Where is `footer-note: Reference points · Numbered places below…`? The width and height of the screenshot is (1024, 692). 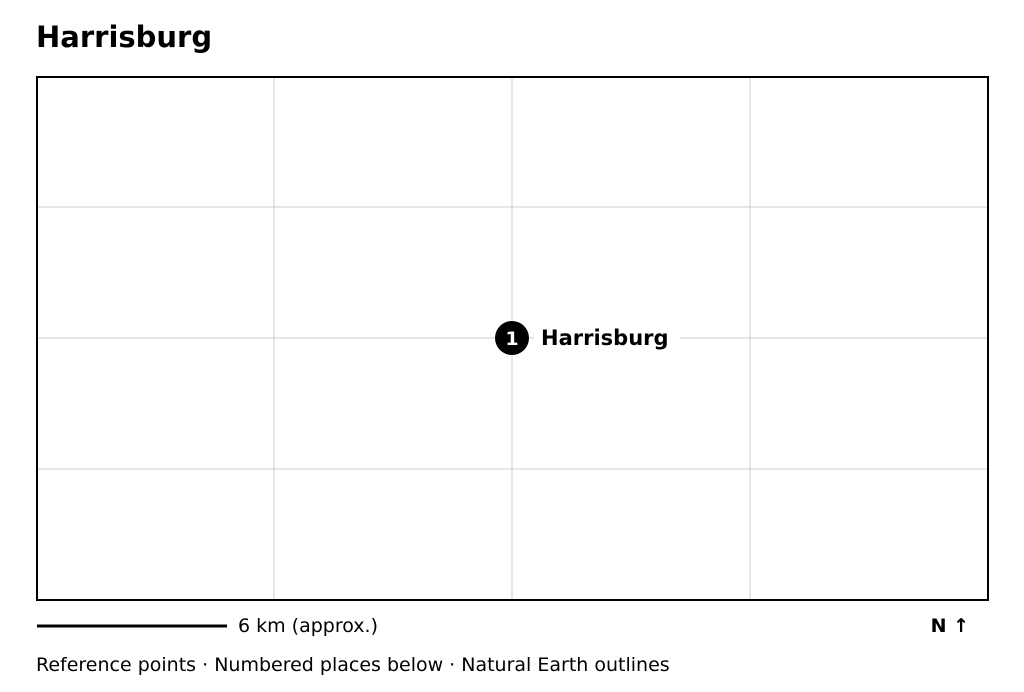
footer-note: Reference points · Numbered places below… is located at coordinates (353, 665).